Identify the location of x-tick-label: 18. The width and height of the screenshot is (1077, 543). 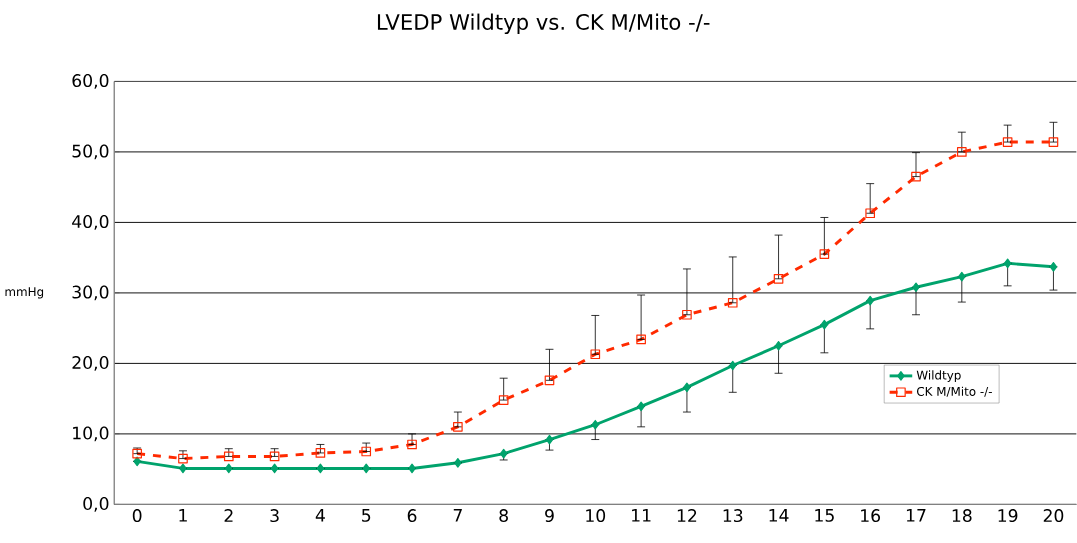
(962, 516).